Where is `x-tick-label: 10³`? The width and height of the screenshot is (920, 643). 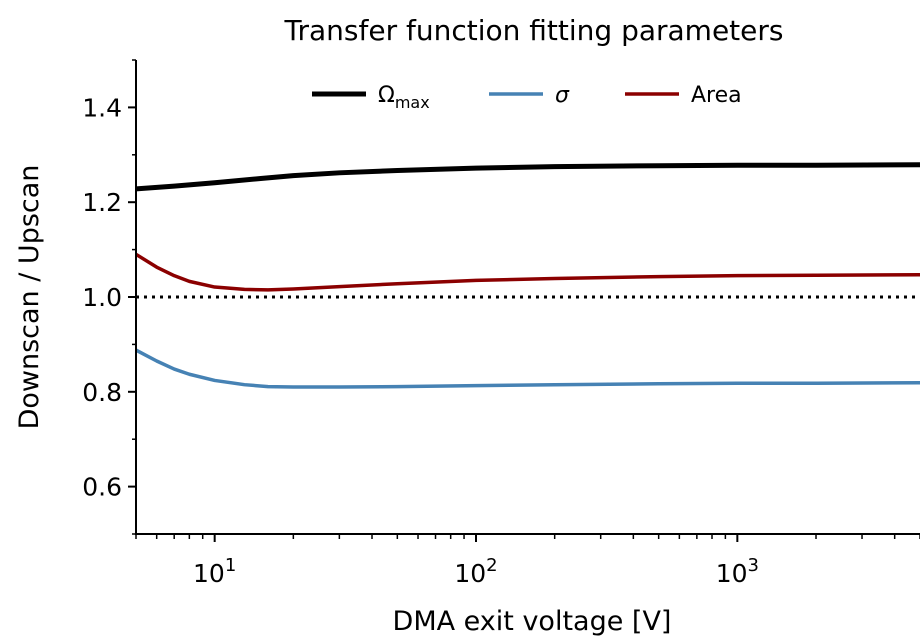 x-tick-label: 10³ is located at coordinates (737, 571).